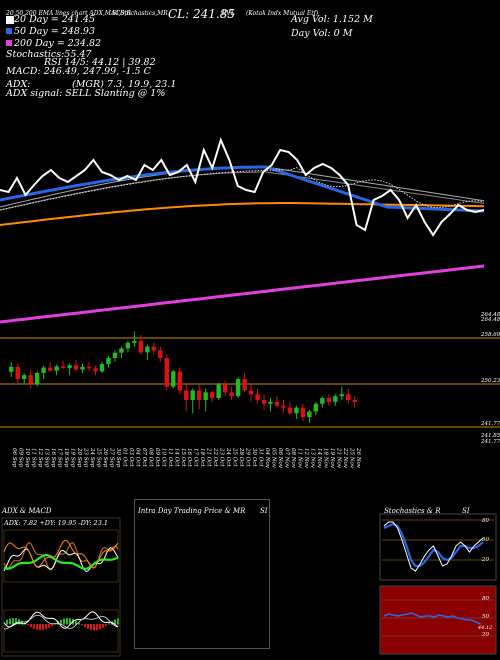 The image size is (500, 660). Describe the element at coordinates (105, 457) in the screenshot. I see `date-tick-label: 26 Sep` at that location.